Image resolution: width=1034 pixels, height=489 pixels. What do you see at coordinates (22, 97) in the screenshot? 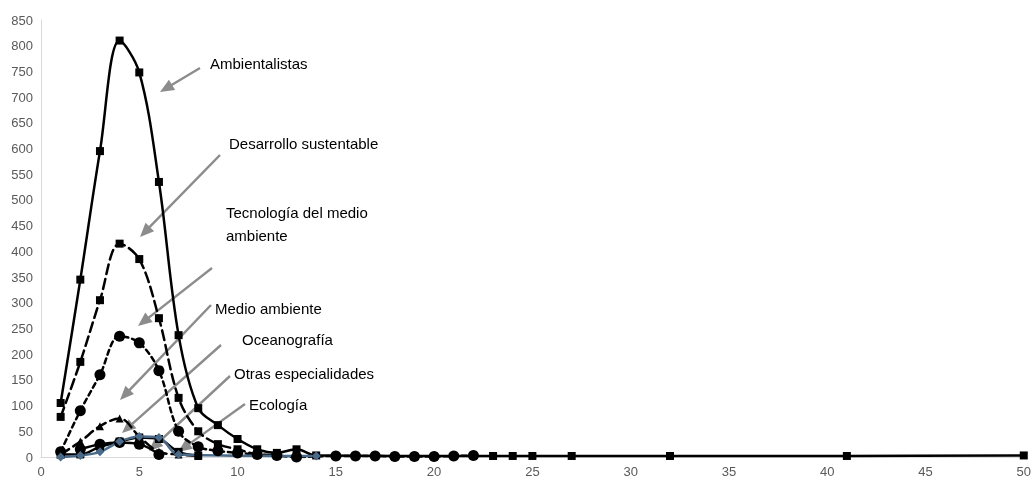
I see `y-tick-label: 700` at bounding box center [22, 97].